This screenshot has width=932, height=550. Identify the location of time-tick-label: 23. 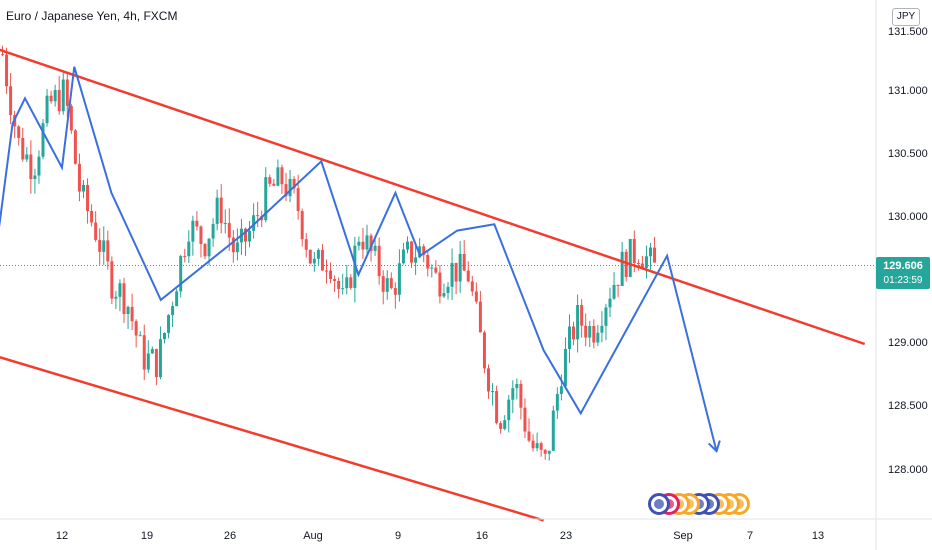
(566, 536).